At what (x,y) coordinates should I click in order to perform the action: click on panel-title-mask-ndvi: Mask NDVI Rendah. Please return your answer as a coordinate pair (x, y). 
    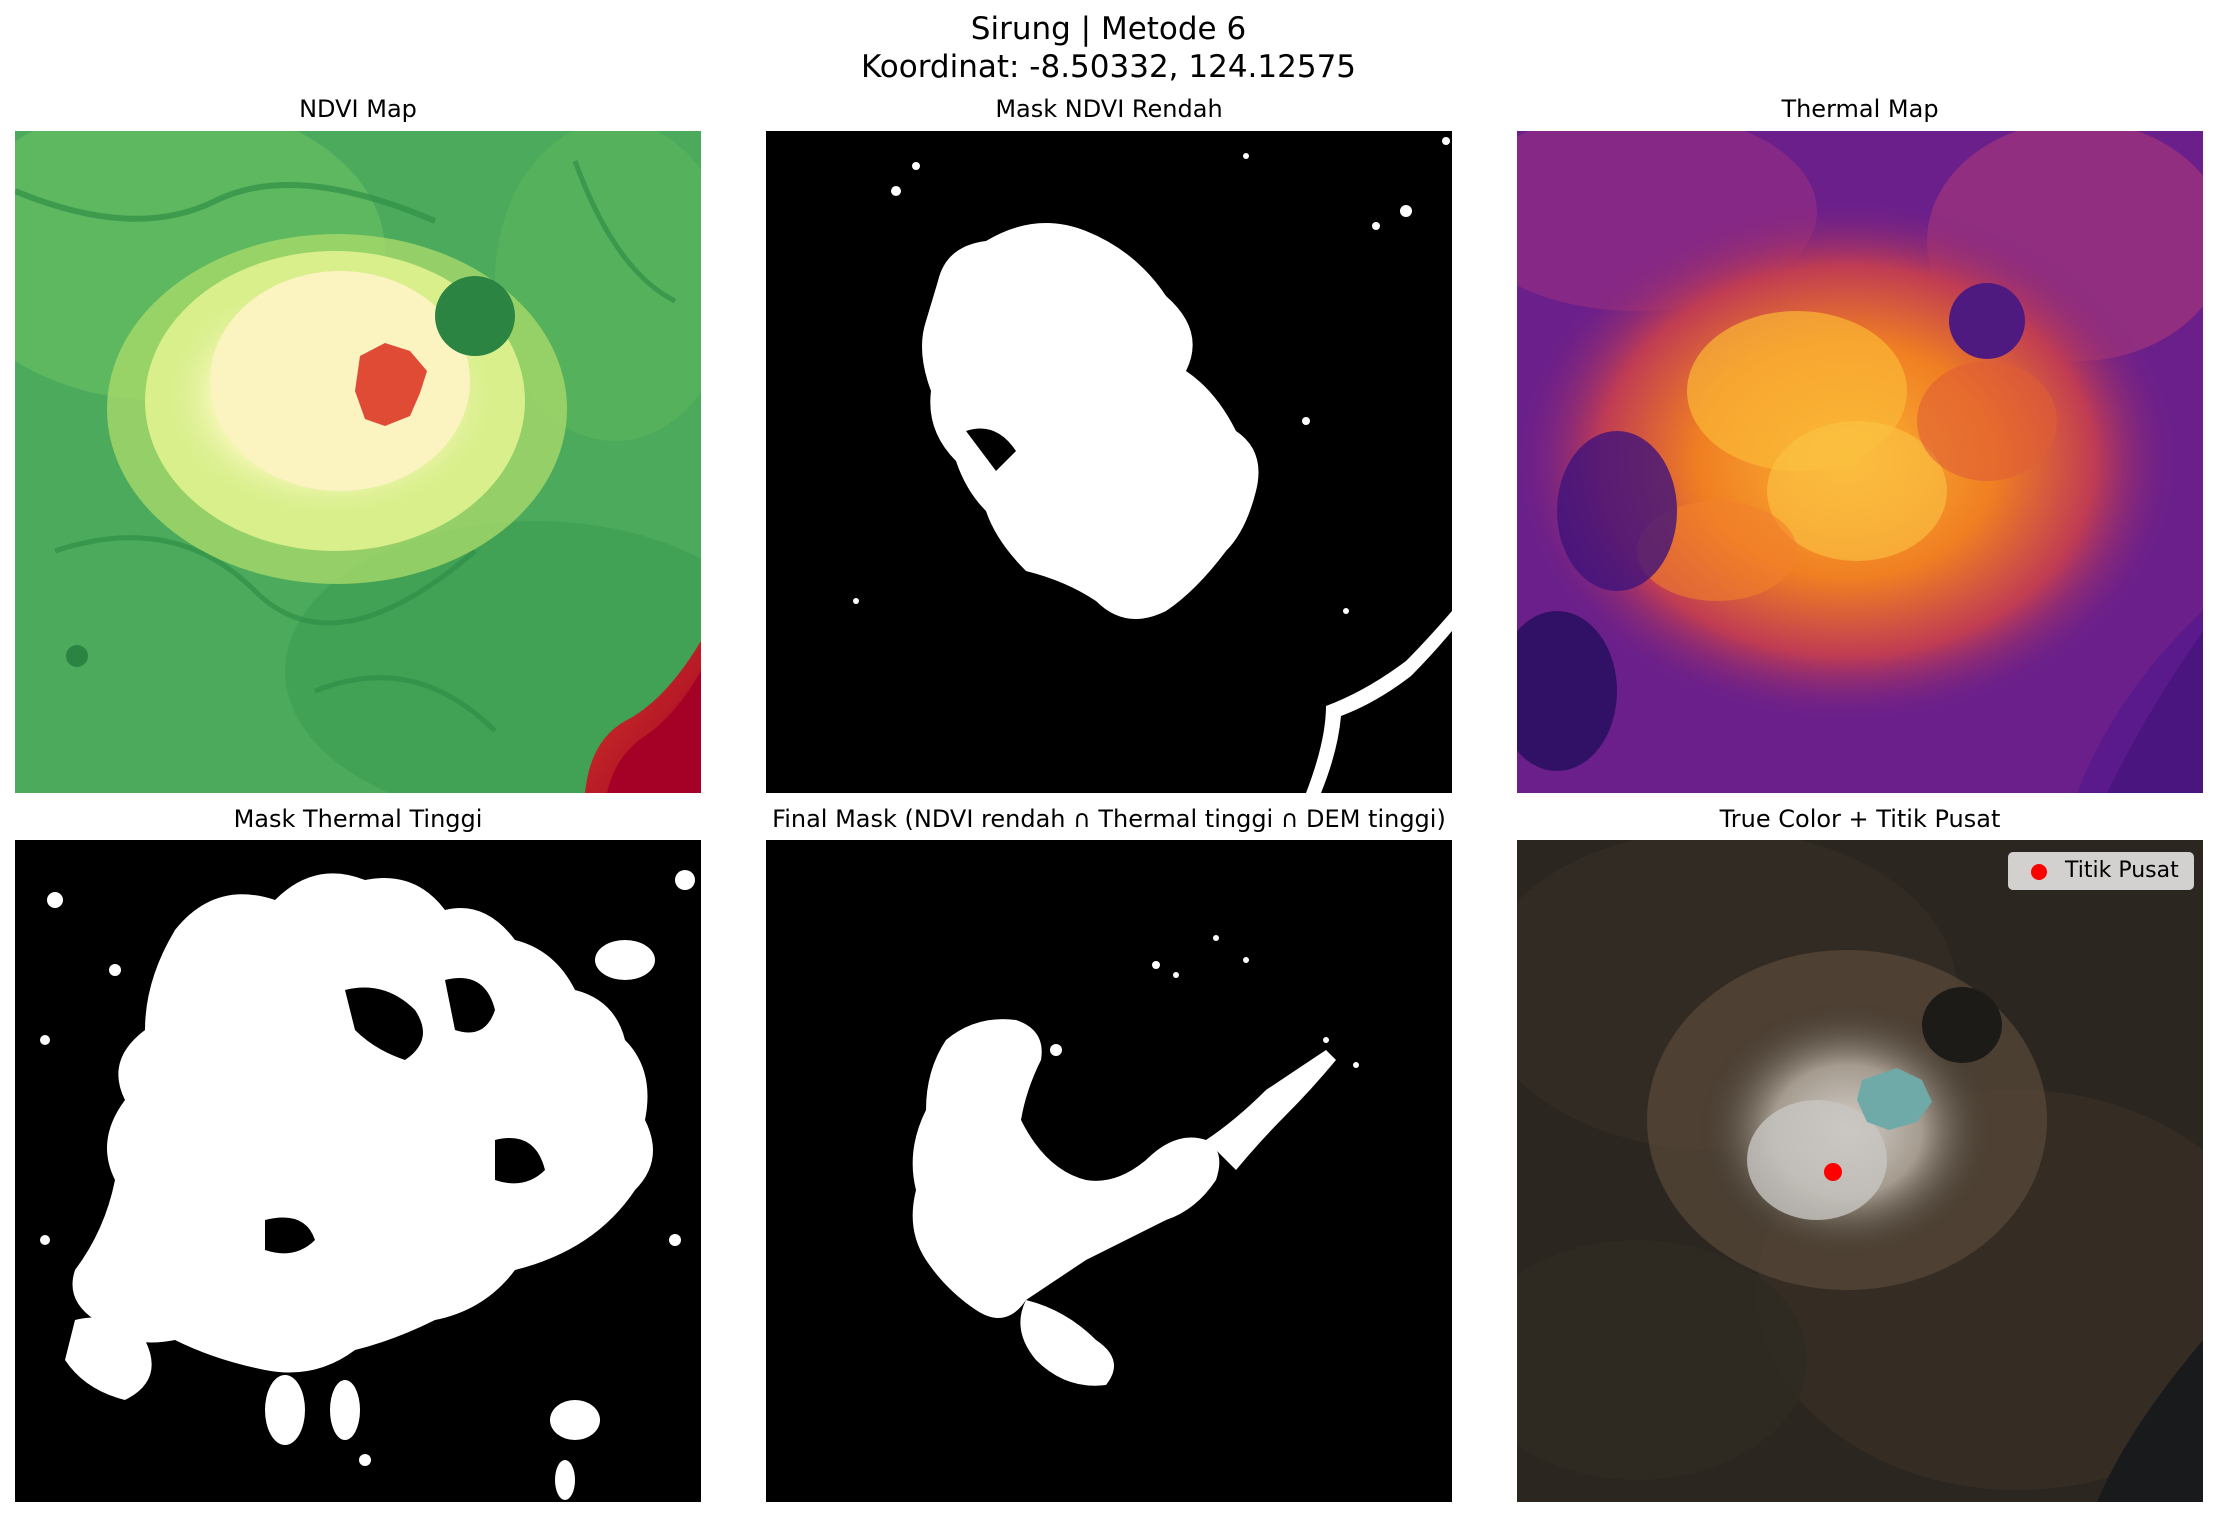
    Looking at the image, I should click on (1109, 109).